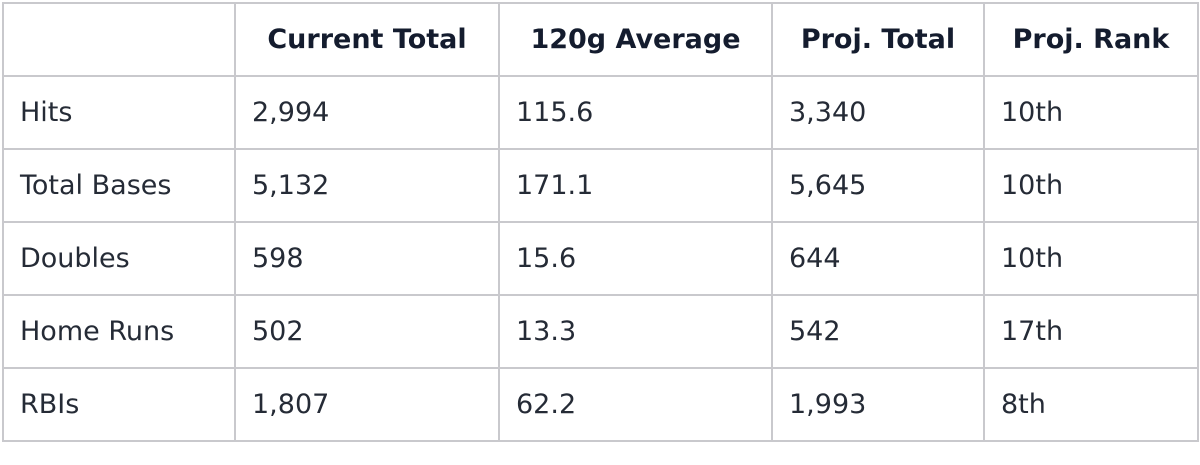 This screenshot has height=465, width=1200. I want to click on proj-rank-cell: 17th, so click(1091, 331).